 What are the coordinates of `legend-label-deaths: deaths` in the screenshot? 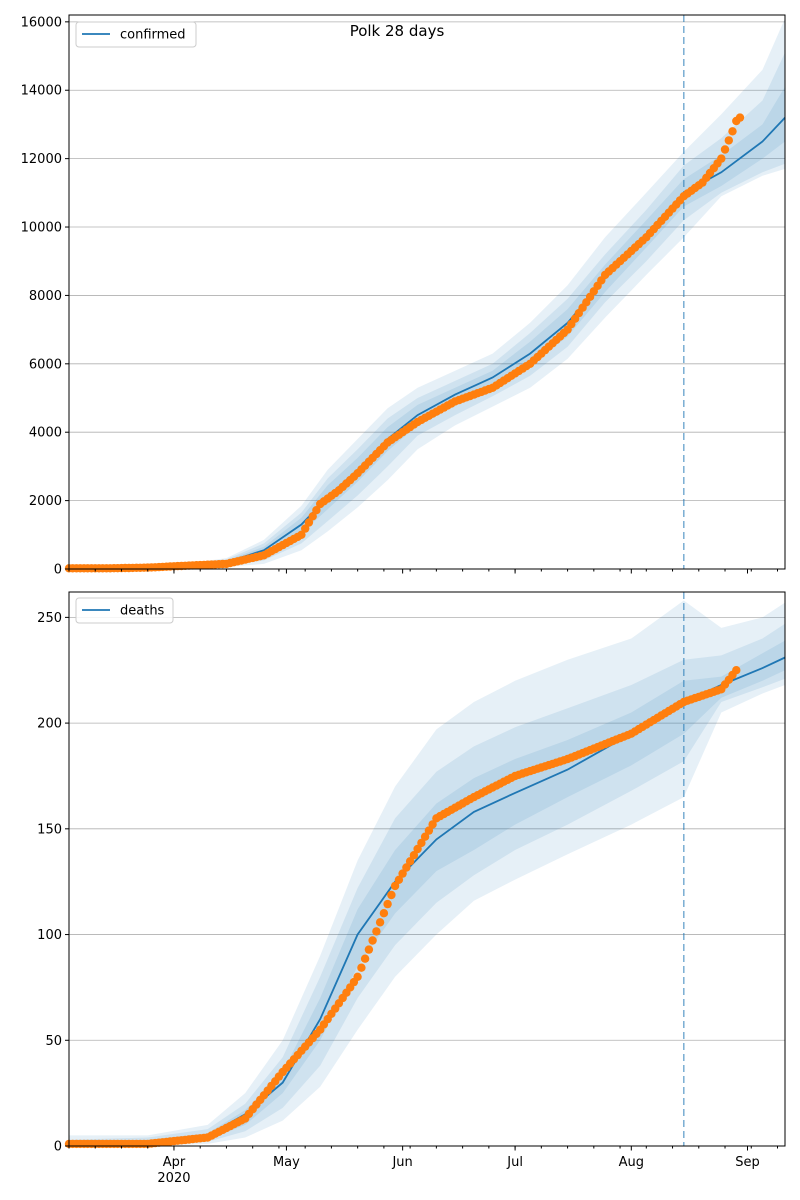 It's located at (142, 611).